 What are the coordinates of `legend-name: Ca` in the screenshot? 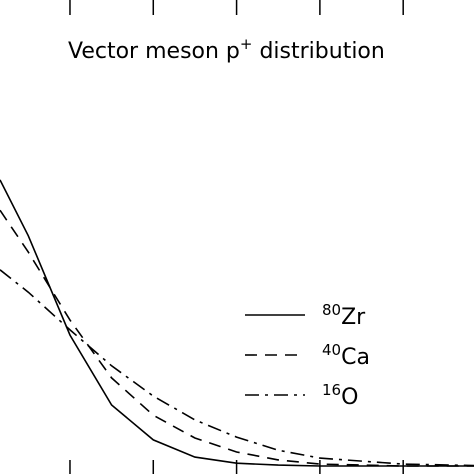 It's located at (355, 357).